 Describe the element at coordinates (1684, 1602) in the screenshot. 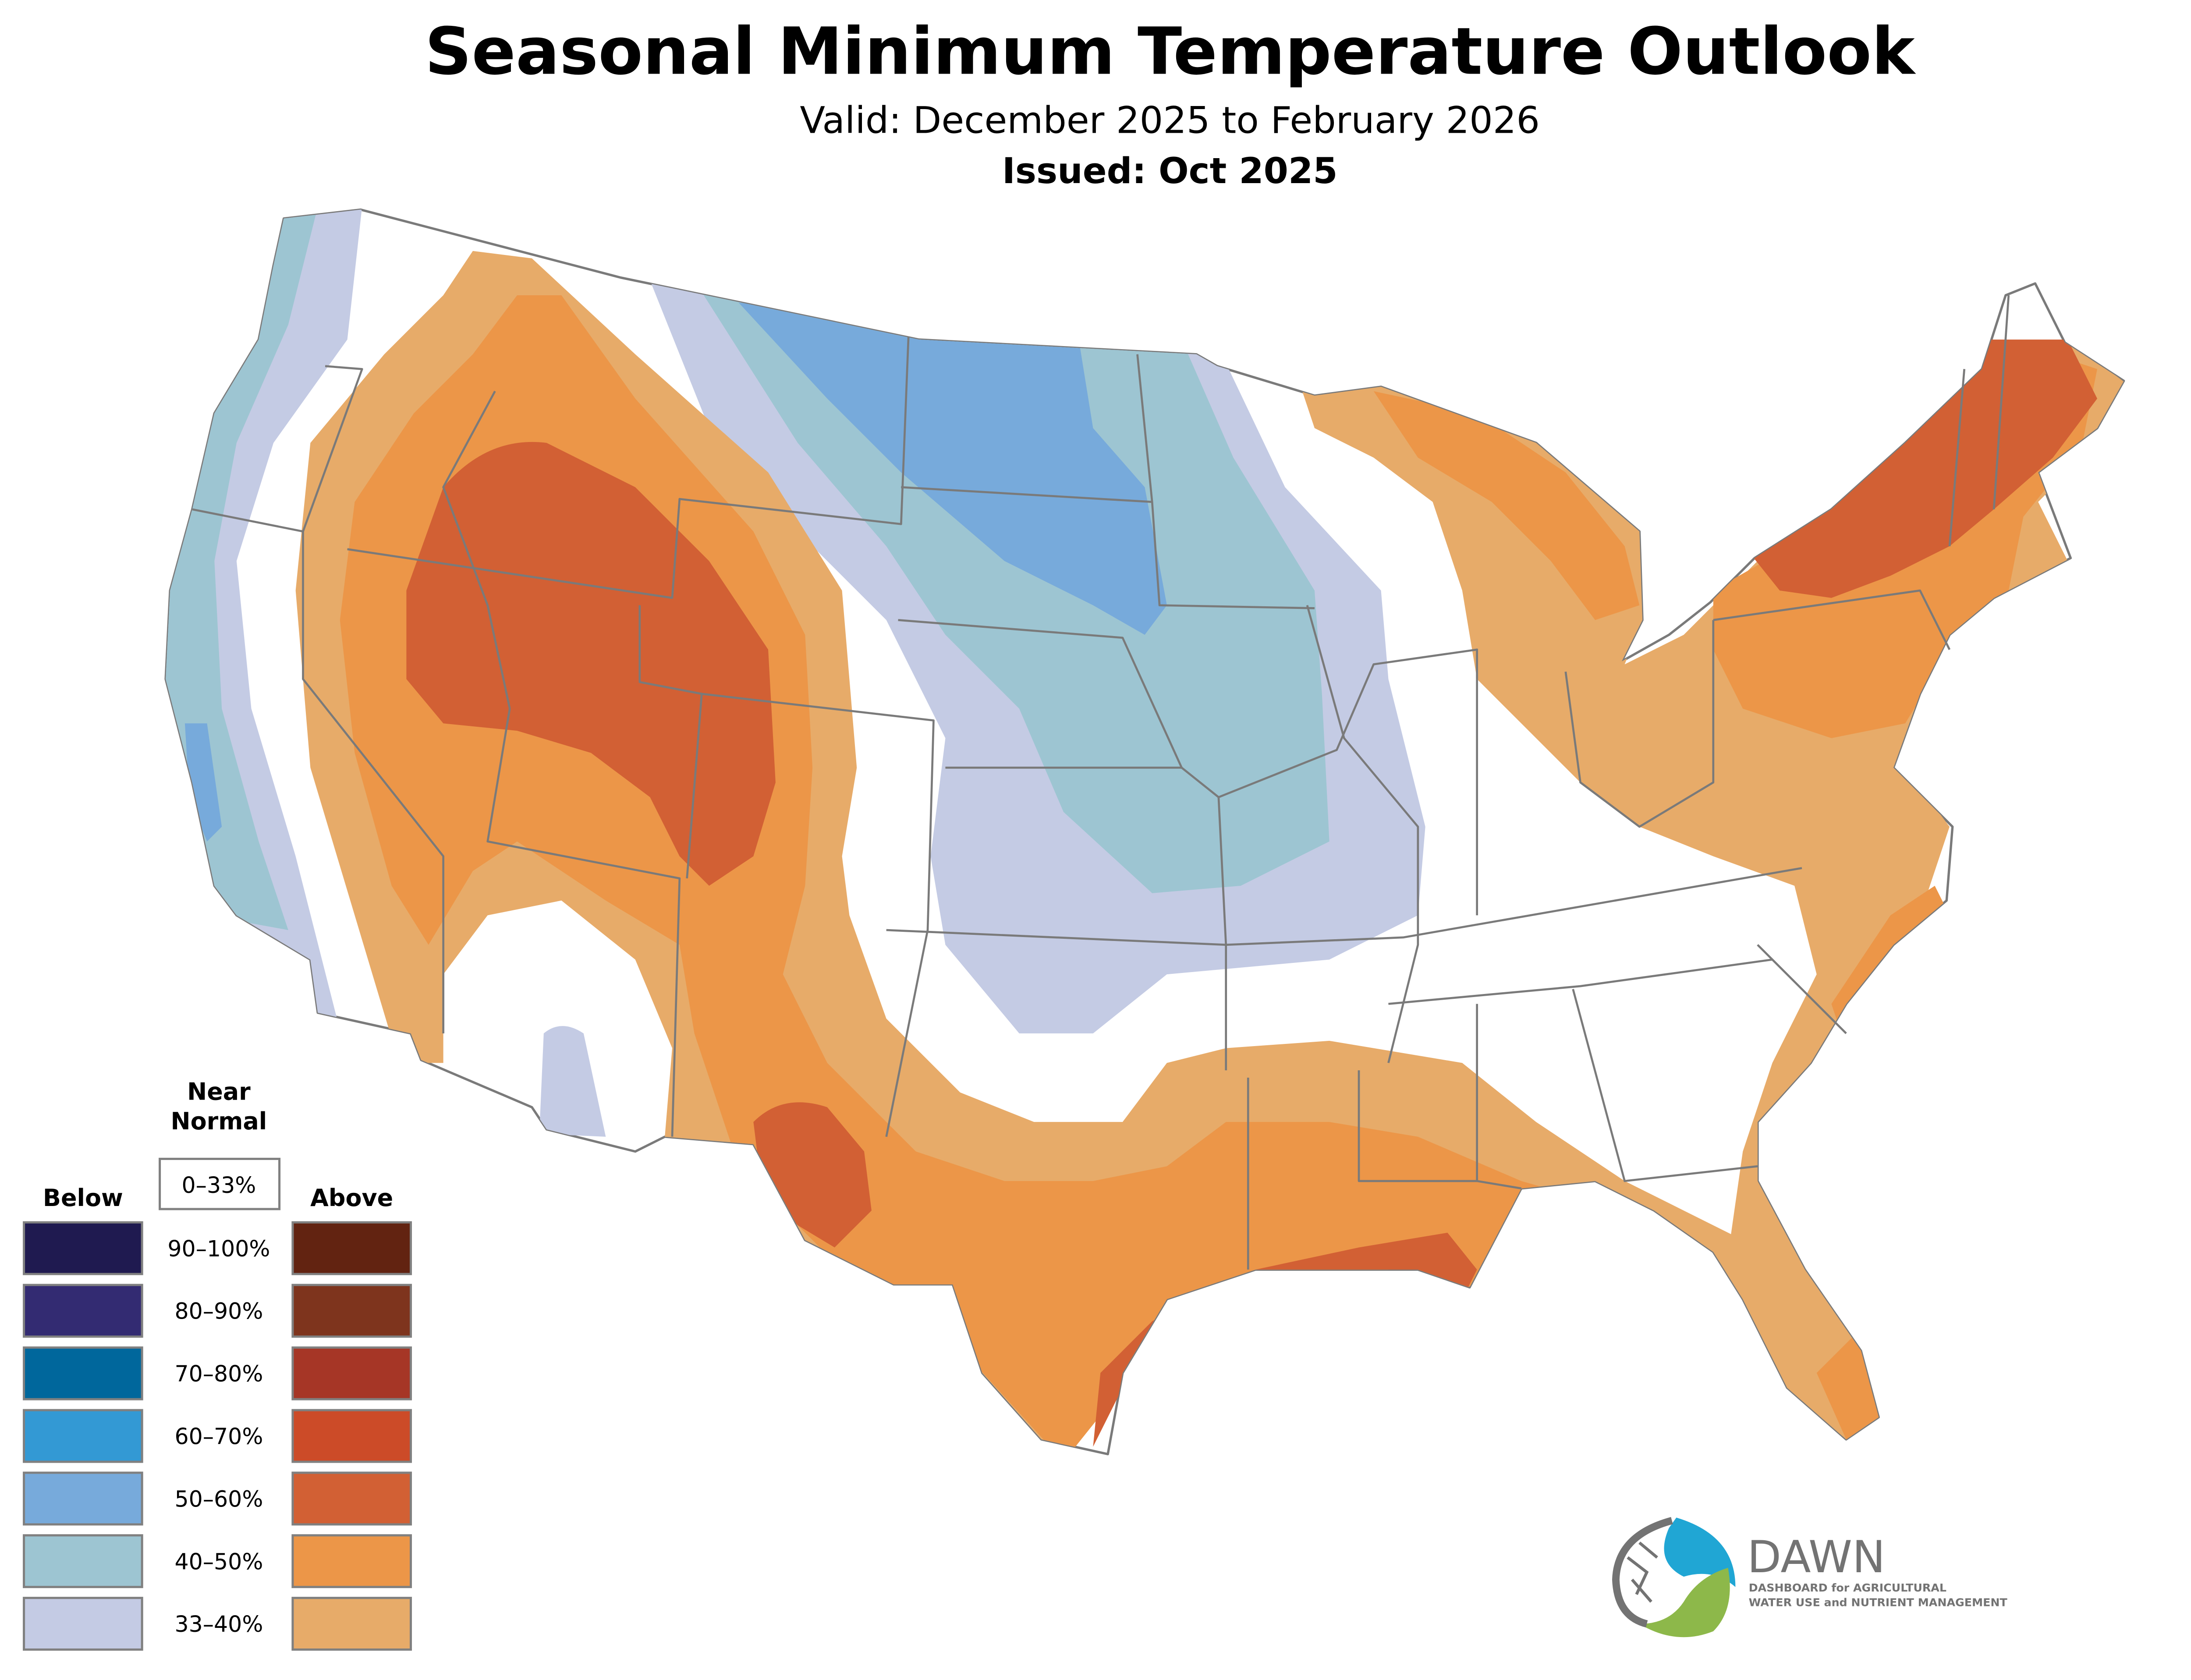

I see `logo-green-leaf` at that location.